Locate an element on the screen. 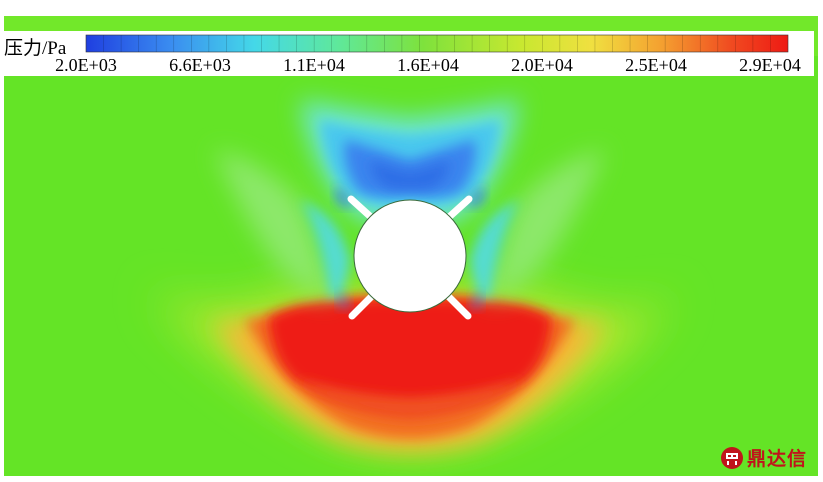  fin-top-left is located at coordinates (361, 208).